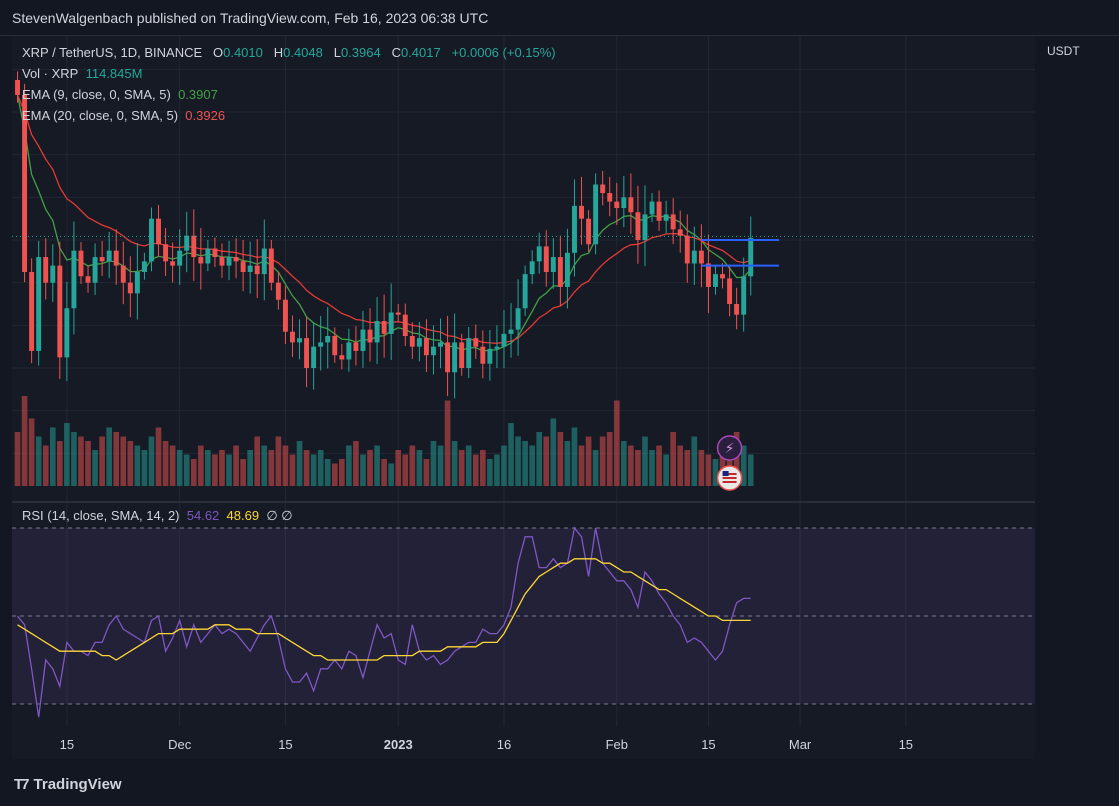 The image size is (1119, 806). What do you see at coordinates (120, 94) in the screenshot?
I see `ema9-legend: EMA (9, close, 0, SMA, 5) 0.3907` at bounding box center [120, 94].